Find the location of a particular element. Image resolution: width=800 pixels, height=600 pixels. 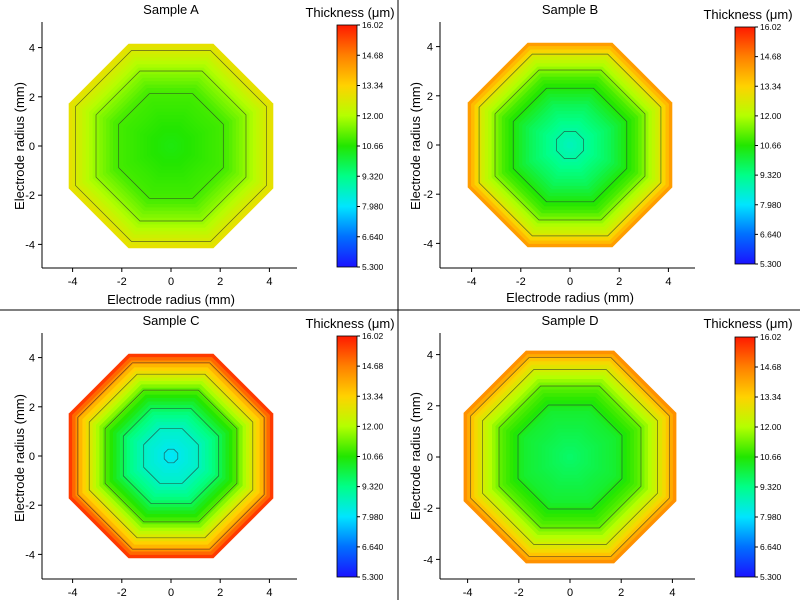

colorbar-title: Thickness (μm) is located at coordinates (747, 14).